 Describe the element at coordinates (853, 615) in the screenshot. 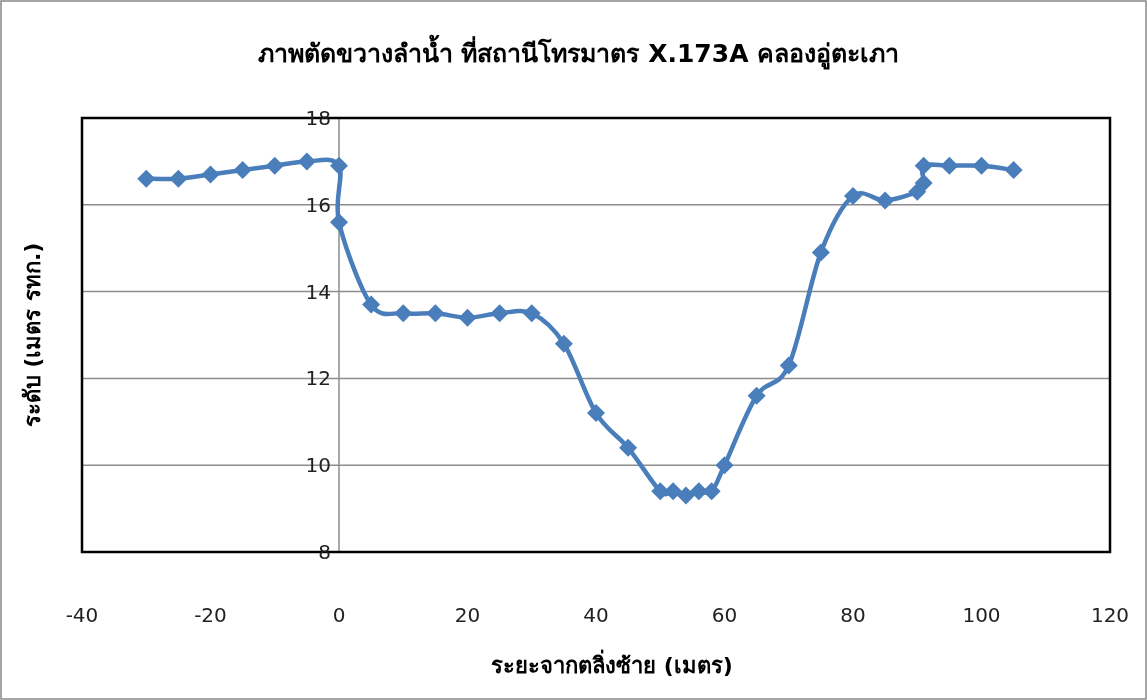

I see `x-tick-label: 80` at that location.